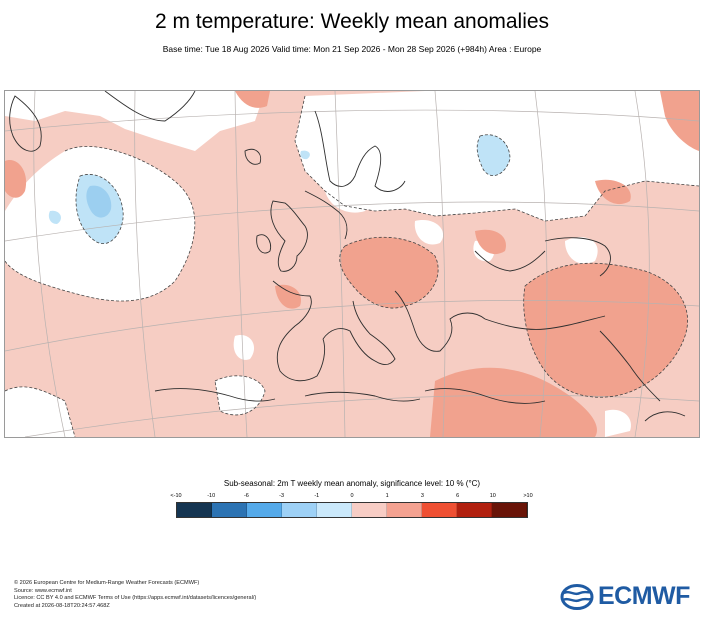 This screenshot has width=704, height=634. I want to click on legend-ticks: <-10 -10 -6 -3 -1 0 1 3 6 10 >10, so click(351, 498).